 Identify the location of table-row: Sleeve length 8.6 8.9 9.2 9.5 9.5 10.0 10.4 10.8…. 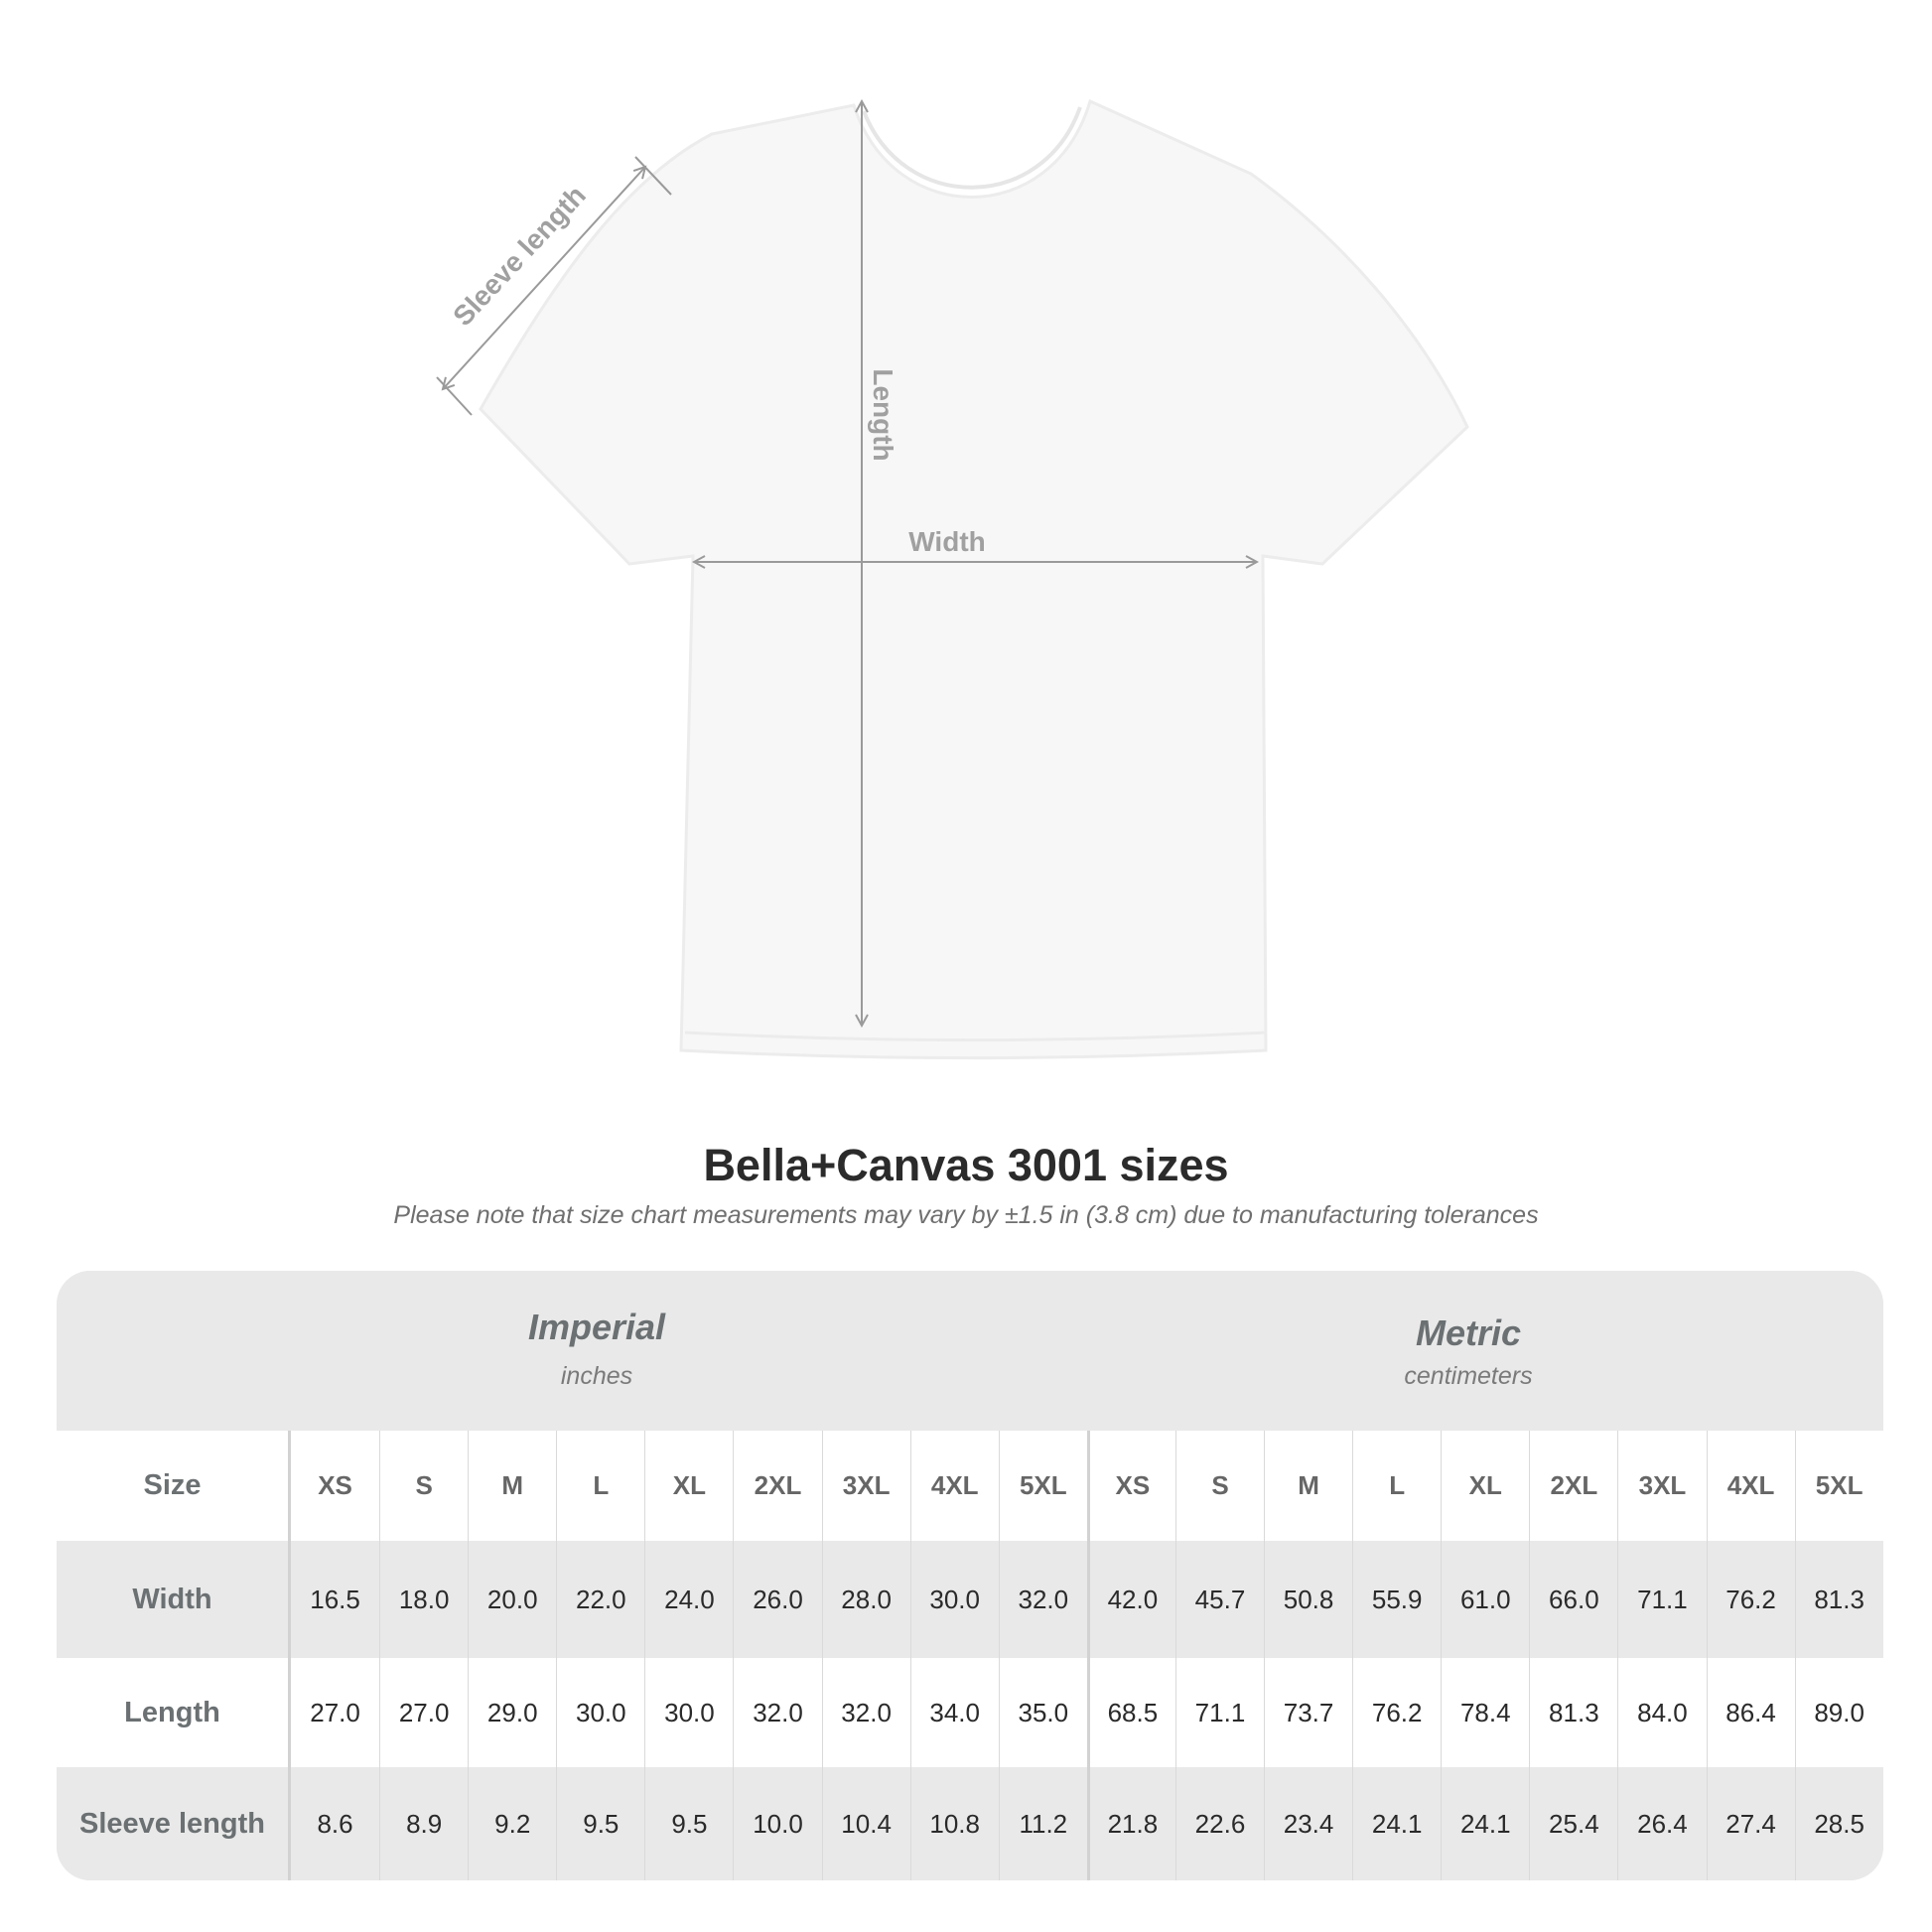
(970, 1823).